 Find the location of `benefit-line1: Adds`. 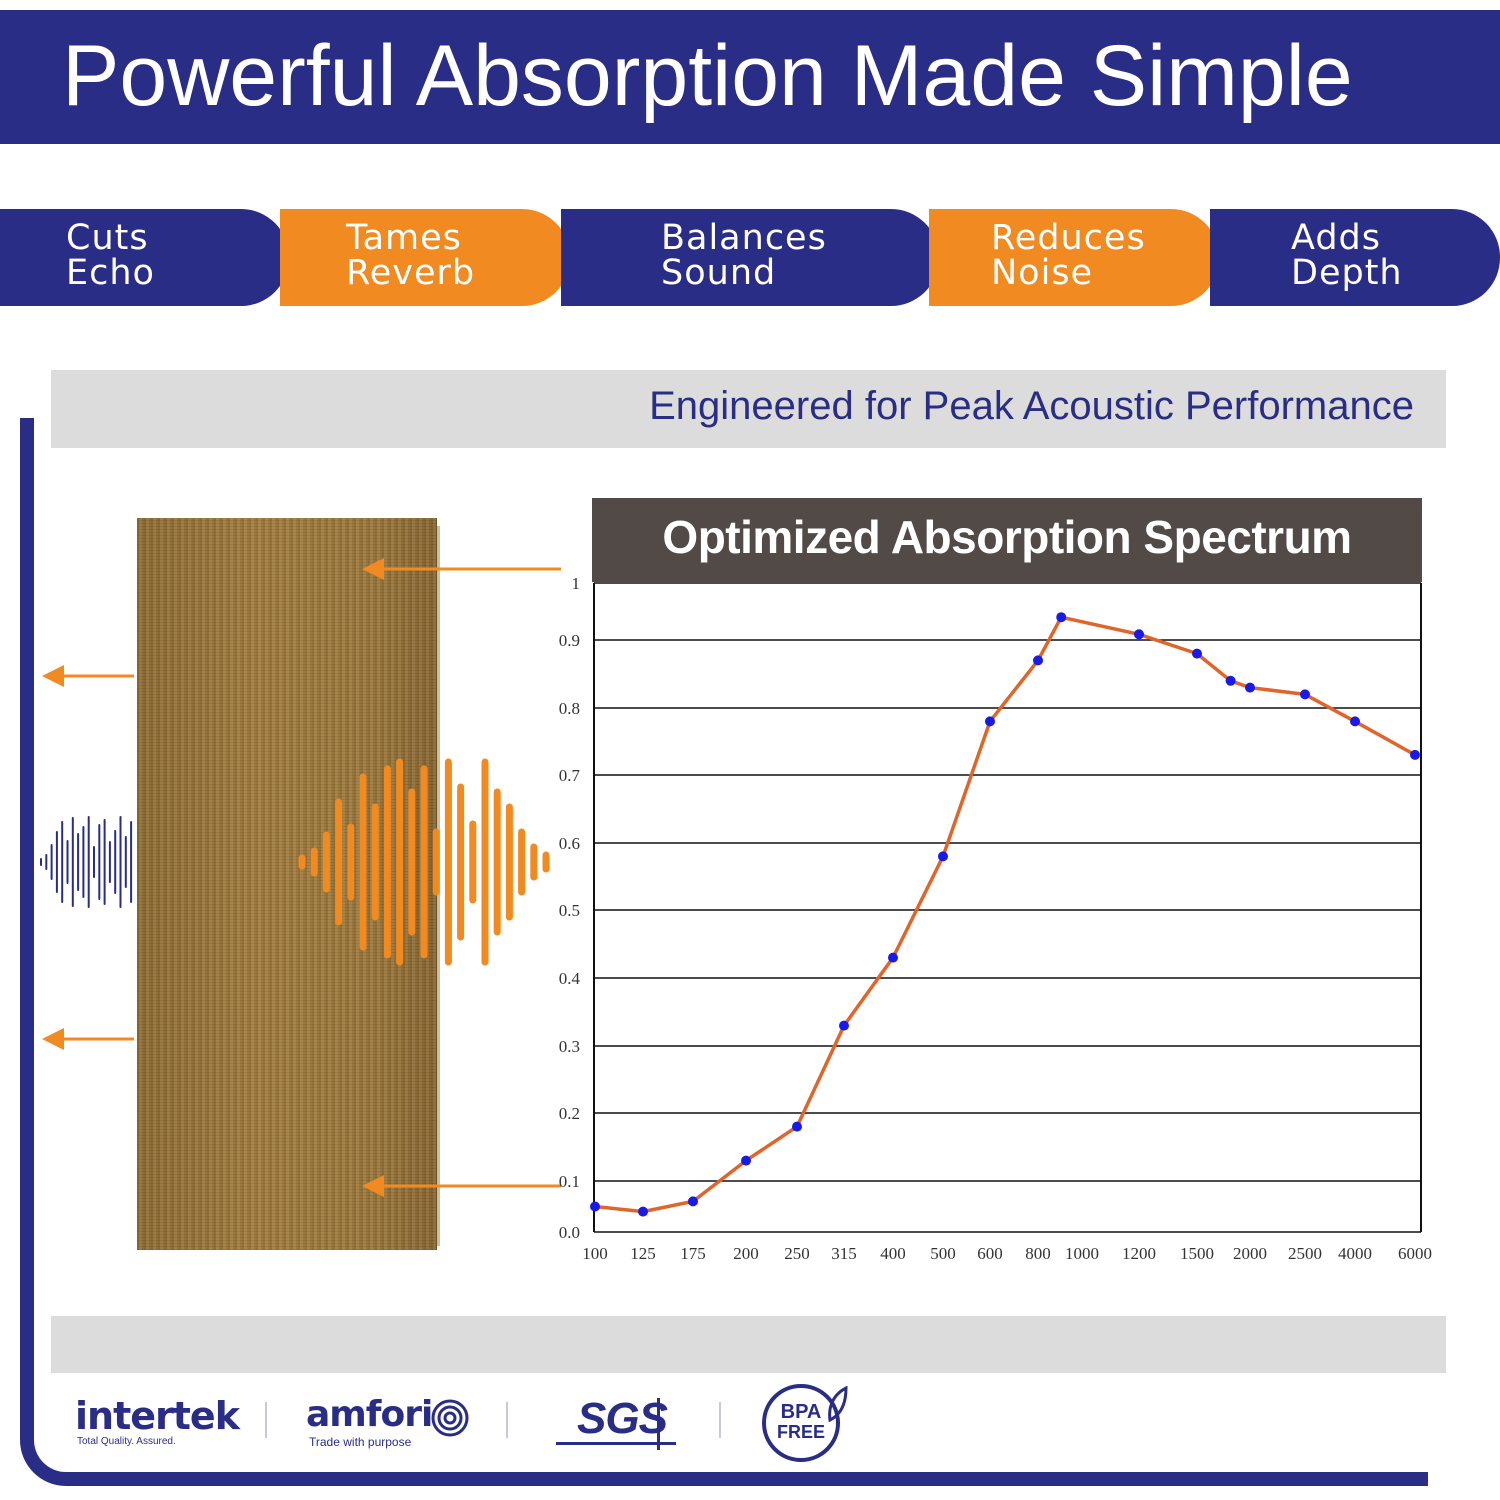

benefit-line1: Adds is located at coordinates (1336, 238).